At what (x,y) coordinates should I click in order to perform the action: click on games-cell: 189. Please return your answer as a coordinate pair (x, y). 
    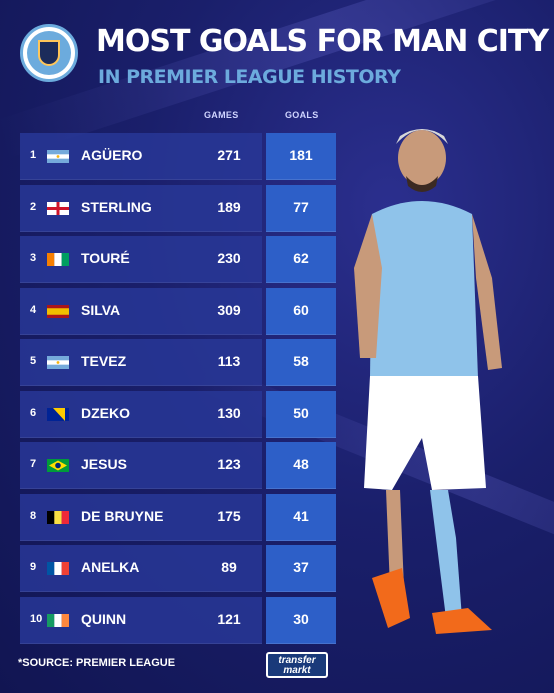
    Looking at the image, I should click on (229, 208).